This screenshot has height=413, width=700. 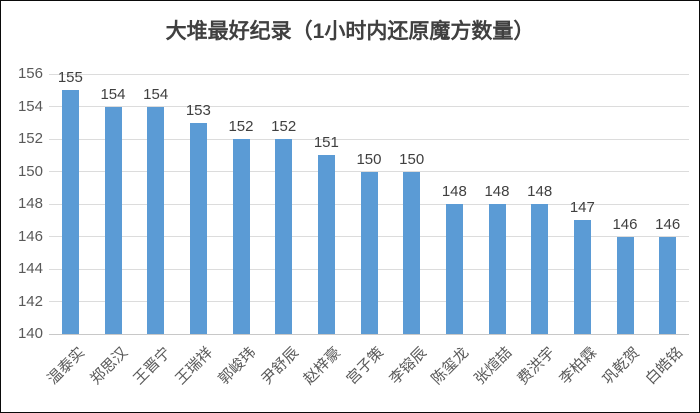 I want to click on x-axis-category-label: 郑思汉, so click(x=109, y=366).